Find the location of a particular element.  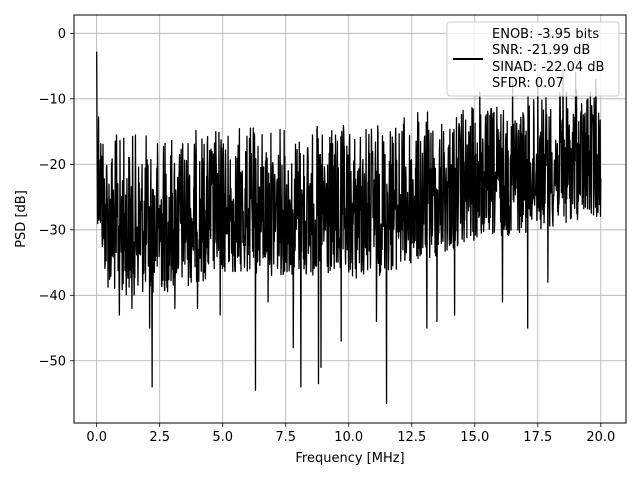

legend-snr: SNR: -21.99 dB is located at coordinates (541, 50).